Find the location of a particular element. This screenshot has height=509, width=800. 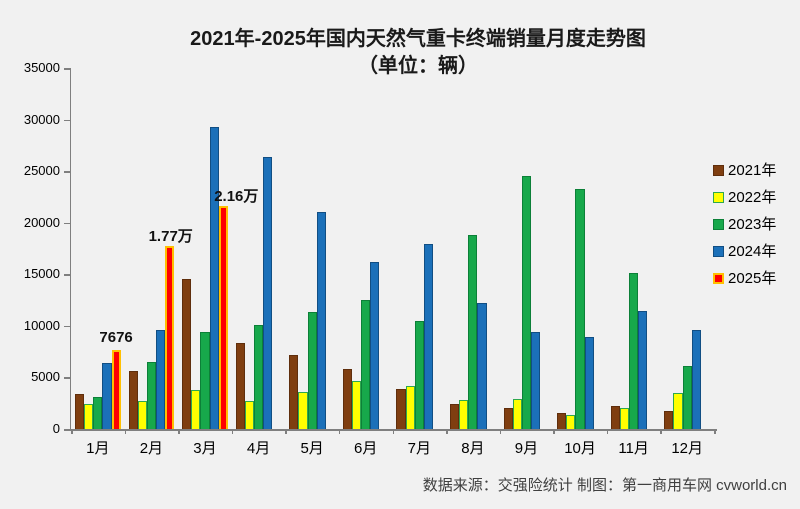

y-tick-label: 15000 is located at coordinates (41, 274).